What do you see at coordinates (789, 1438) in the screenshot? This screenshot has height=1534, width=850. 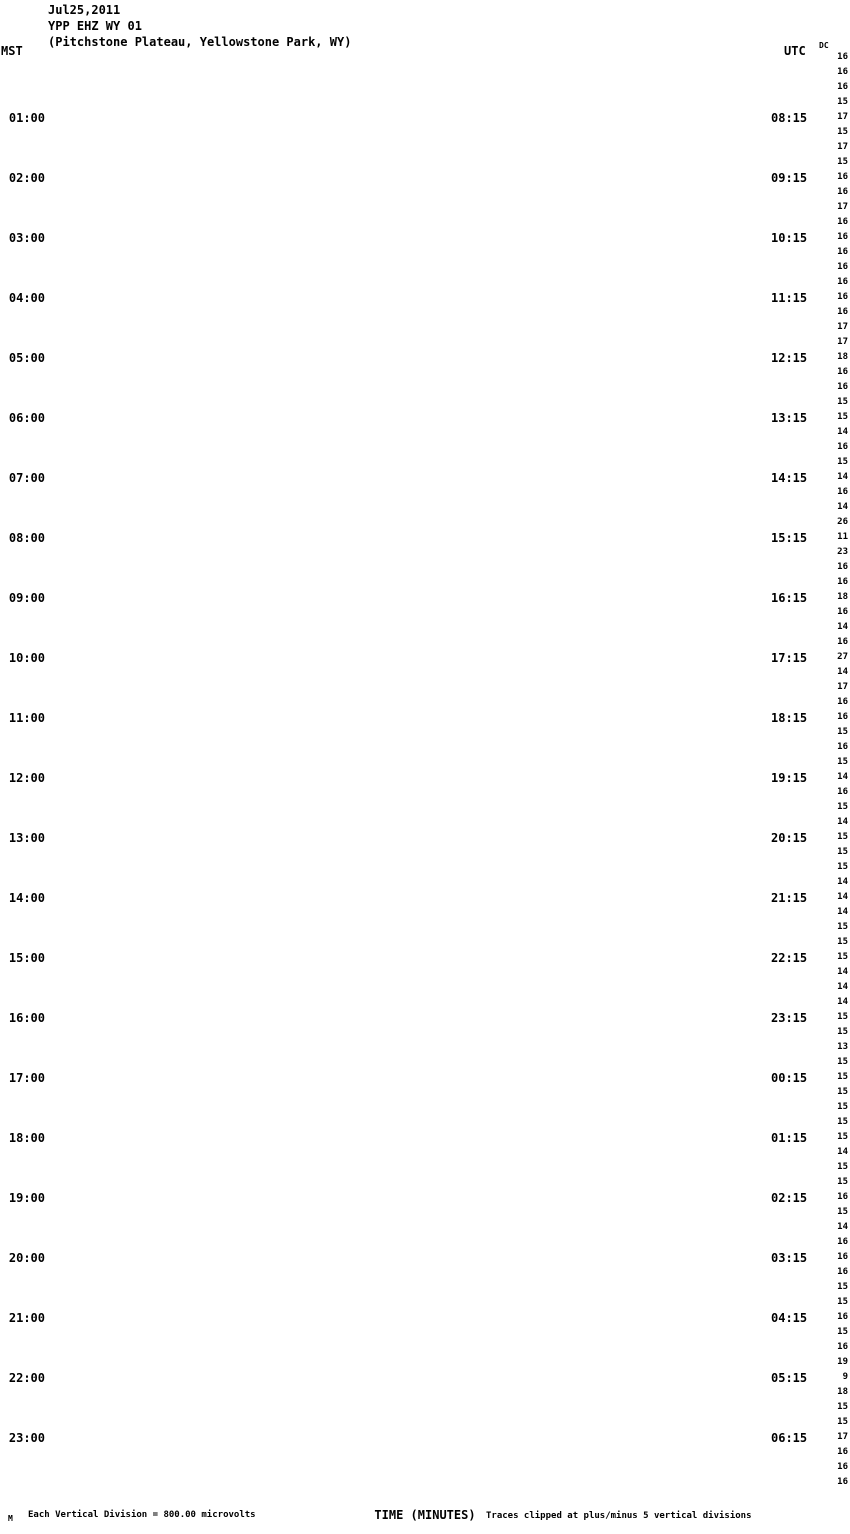 I see `utc-time-label: 06:15` at bounding box center [789, 1438].